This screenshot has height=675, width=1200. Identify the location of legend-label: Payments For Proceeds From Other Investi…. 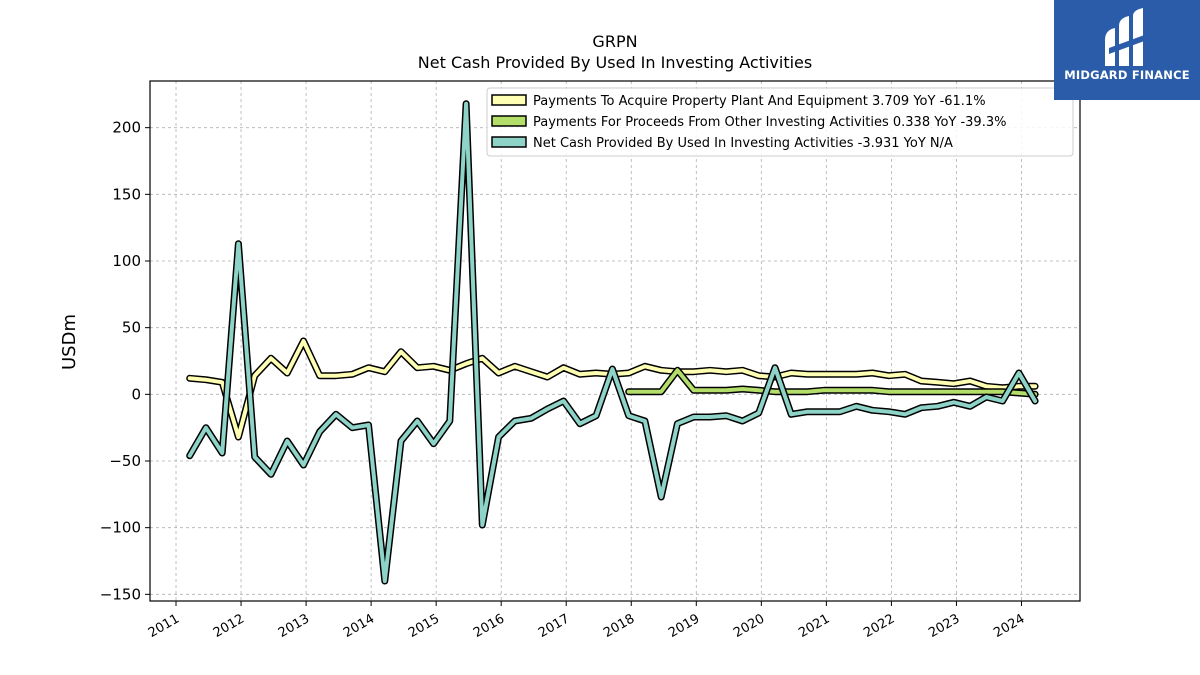
(769, 122).